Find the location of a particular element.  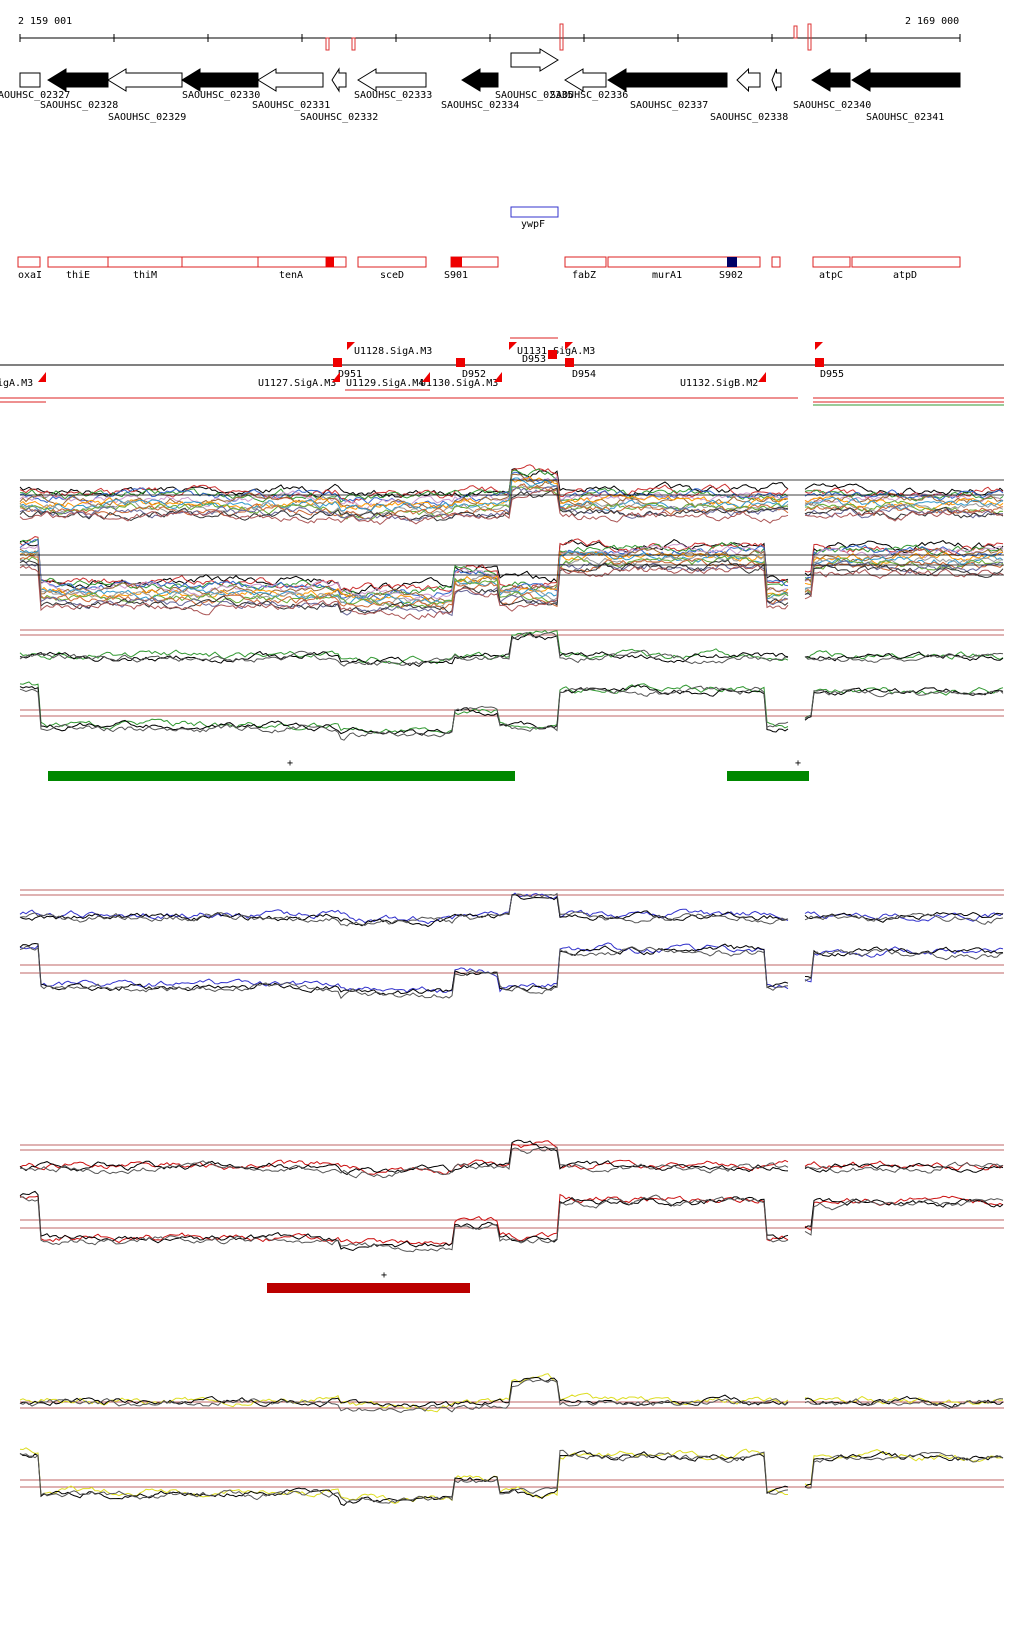

promoter-label: D952 is located at coordinates (474, 374).